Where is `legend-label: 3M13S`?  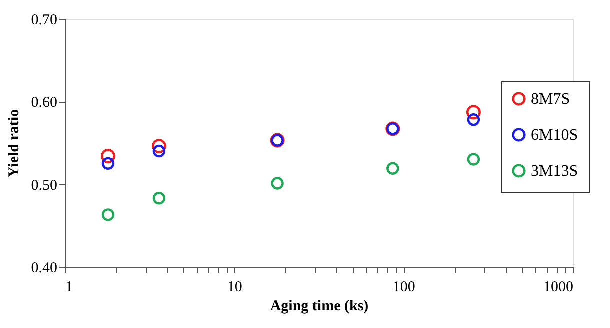 legend-label: 3M13S is located at coordinates (554, 171).